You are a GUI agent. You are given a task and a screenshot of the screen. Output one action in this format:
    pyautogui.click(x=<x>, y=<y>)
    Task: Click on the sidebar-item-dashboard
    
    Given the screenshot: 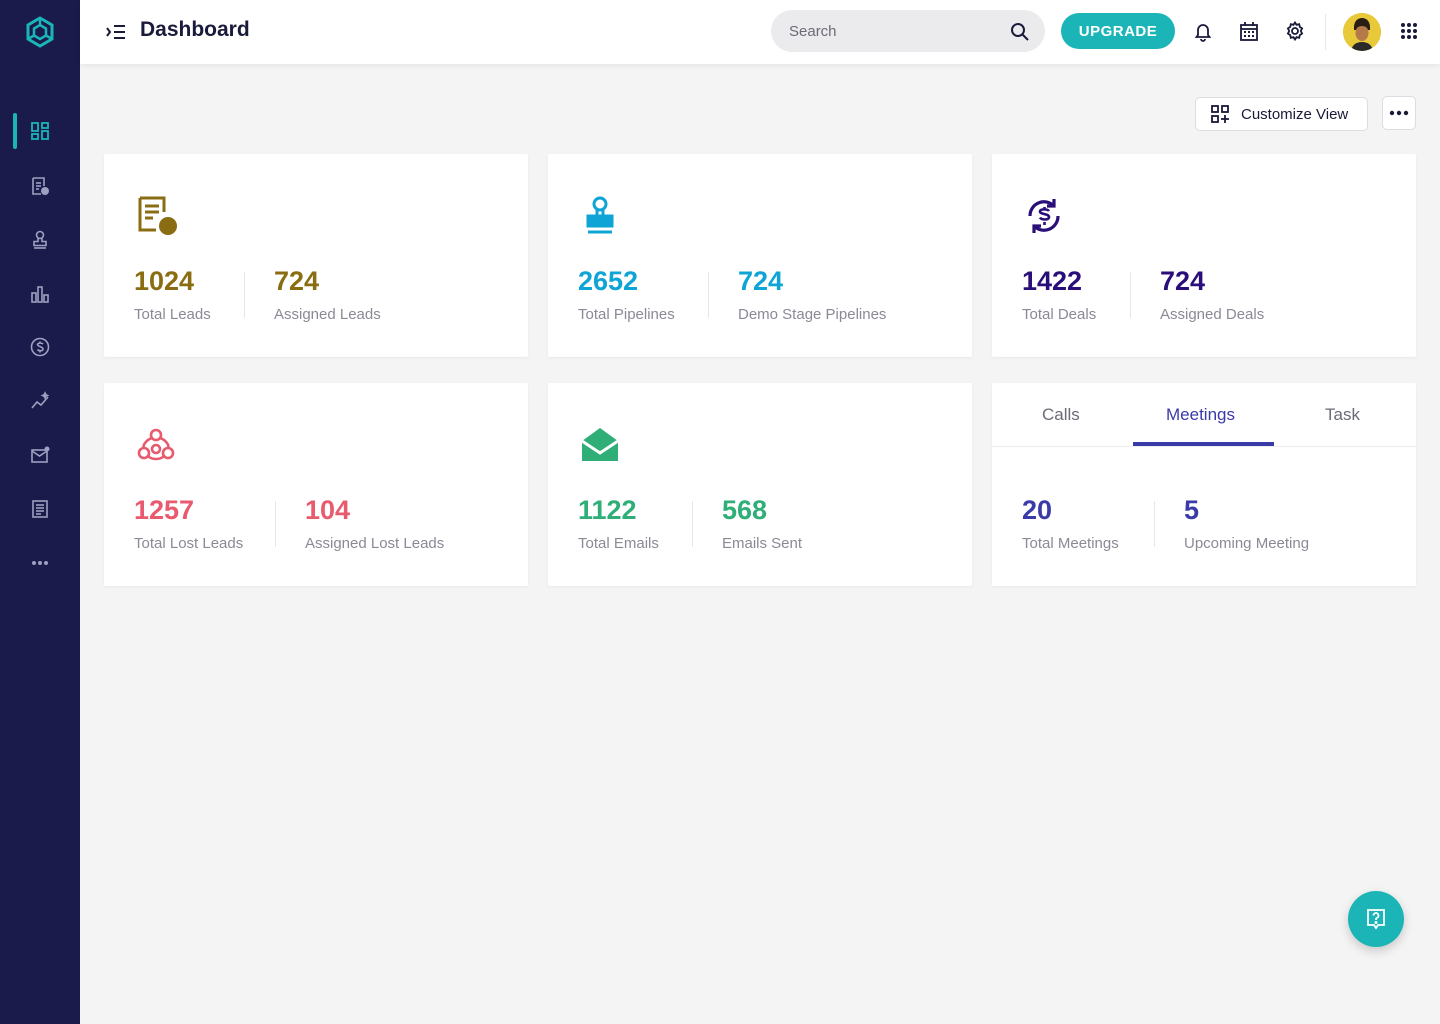 What is the action you would take?
    pyautogui.click(x=40, y=131)
    